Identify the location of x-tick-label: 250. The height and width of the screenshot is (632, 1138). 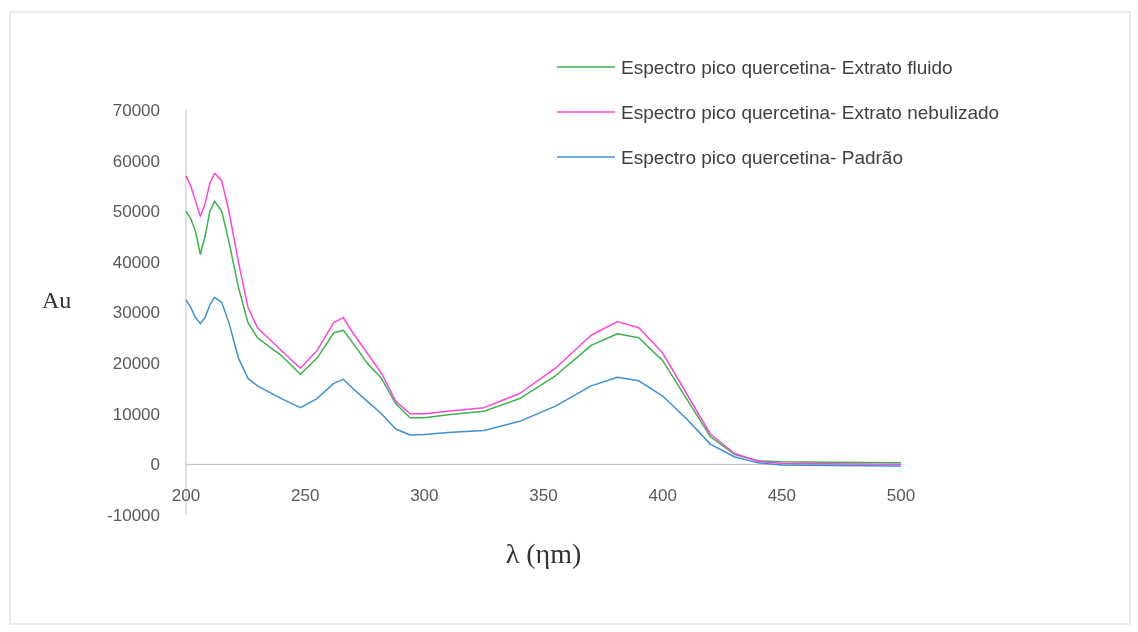
(305, 496).